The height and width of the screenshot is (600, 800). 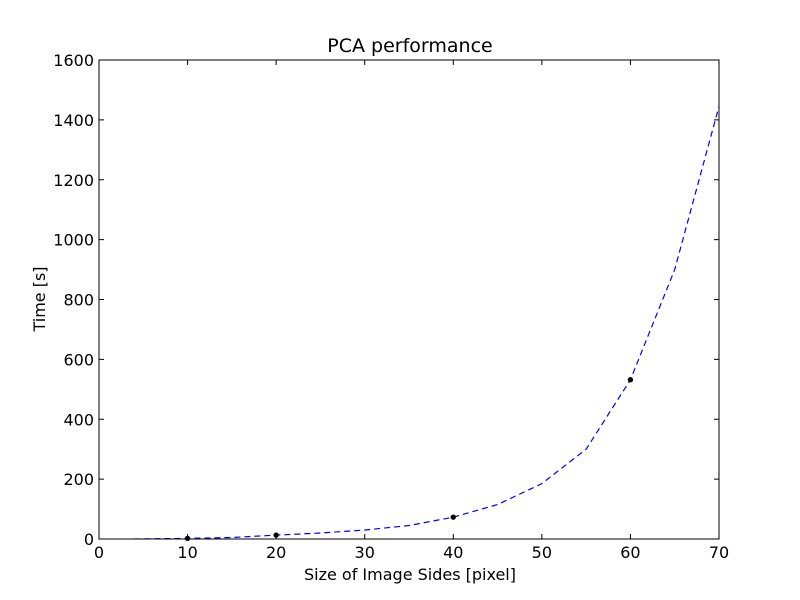 What do you see at coordinates (410, 574) in the screenshot?
I see `x-axis-label: Size of Image Sides [pixel]` at bounding box center [410, 574].